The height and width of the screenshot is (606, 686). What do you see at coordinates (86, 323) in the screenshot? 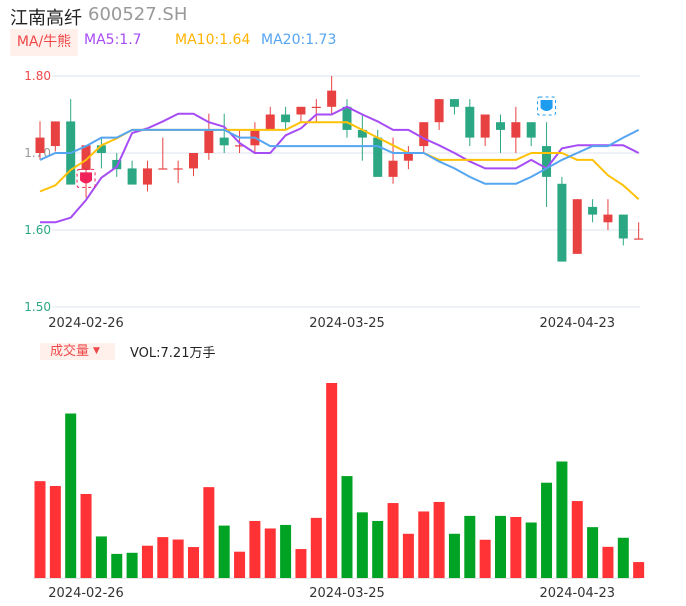
I see `x-tick-label: 2024-02-26` at bounding box center [86, 323].